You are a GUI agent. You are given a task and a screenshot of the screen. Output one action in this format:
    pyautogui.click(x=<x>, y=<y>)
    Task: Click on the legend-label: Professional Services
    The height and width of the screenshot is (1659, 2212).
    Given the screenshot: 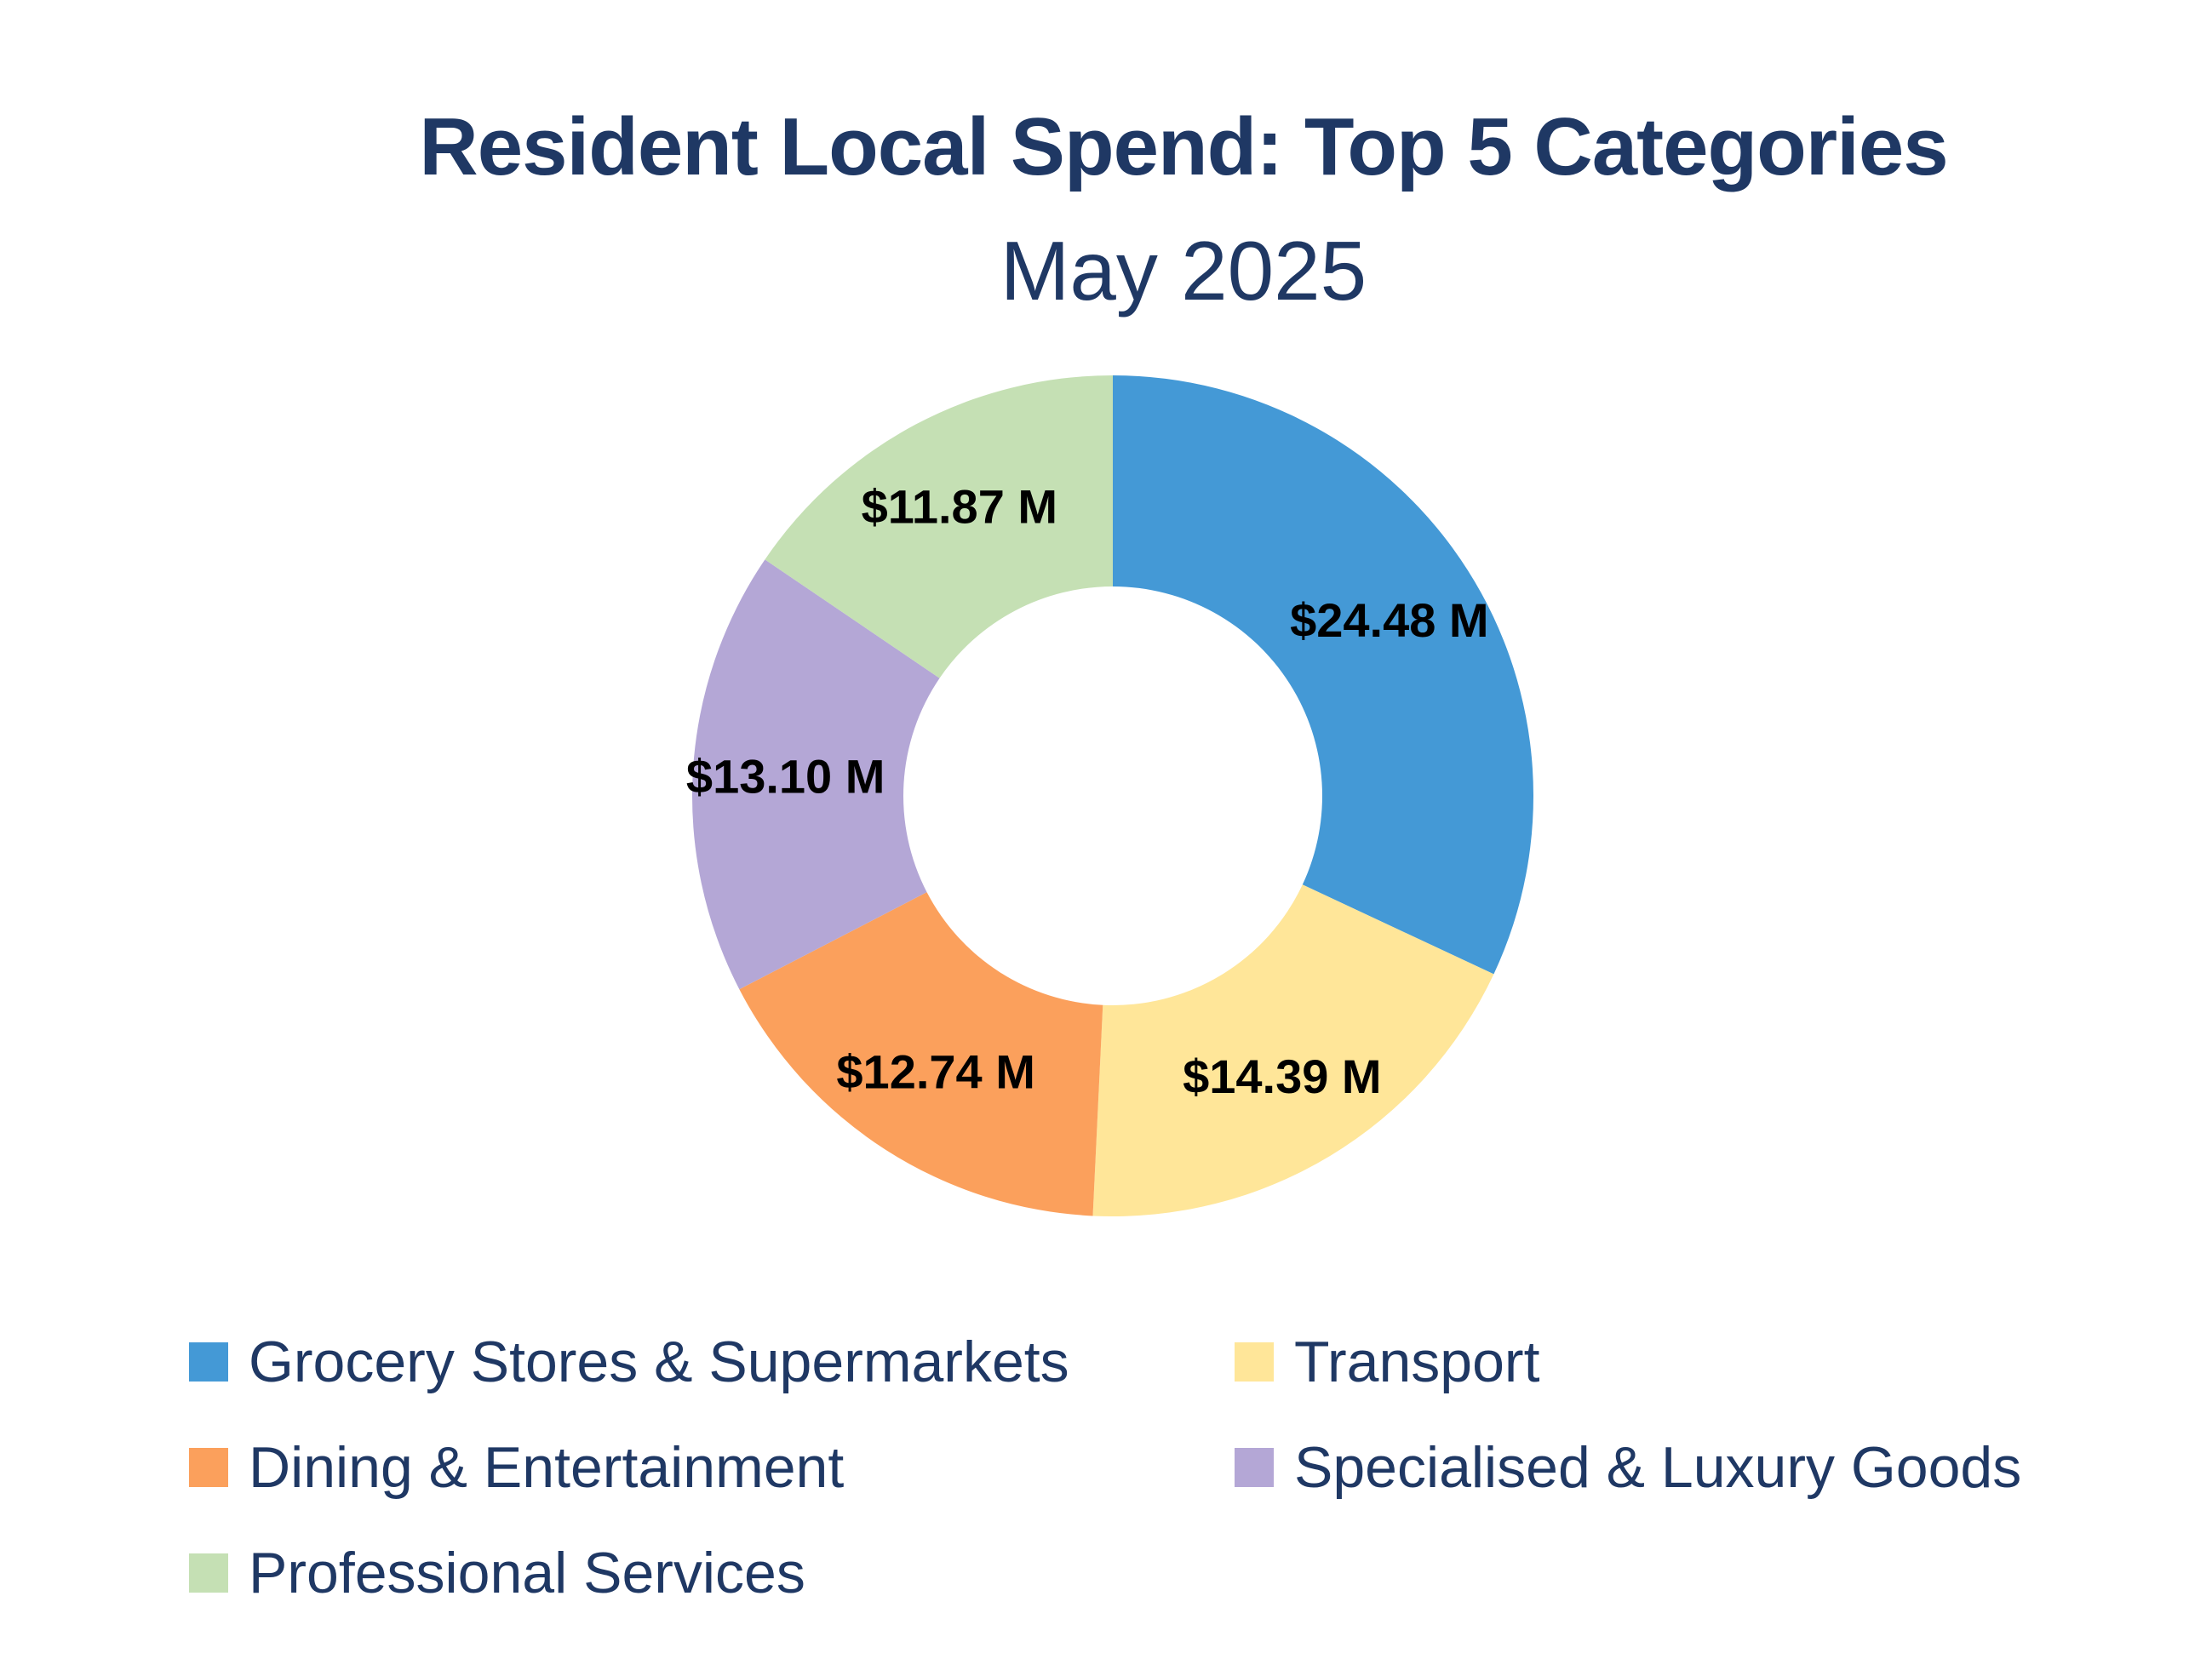 What is the action you would take?
    pyautogui.click(x=527, y=1573)
    